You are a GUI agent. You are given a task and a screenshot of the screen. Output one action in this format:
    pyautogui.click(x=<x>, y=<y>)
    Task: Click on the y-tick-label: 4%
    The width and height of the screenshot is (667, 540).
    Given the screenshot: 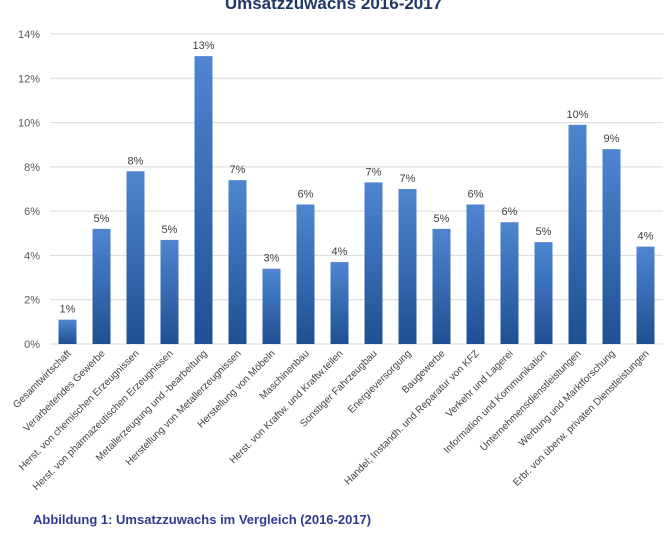 What is the action you would take?
    pyautogui.click(x=32, y=256)
    